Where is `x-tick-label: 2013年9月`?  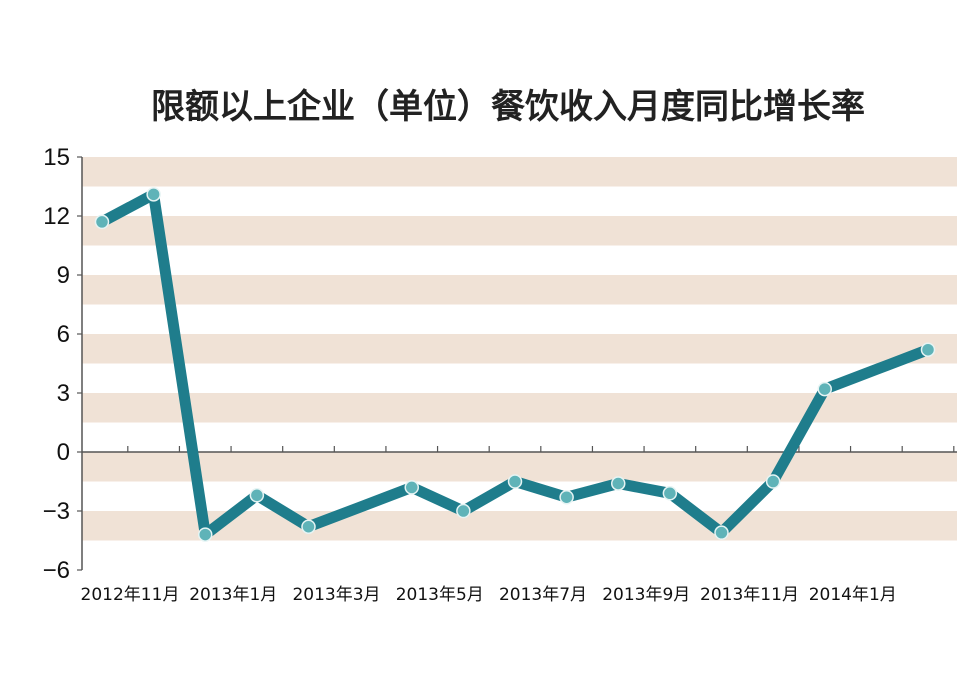 x-tick-label: 2013年9月 is located at coordinates (646, 595).